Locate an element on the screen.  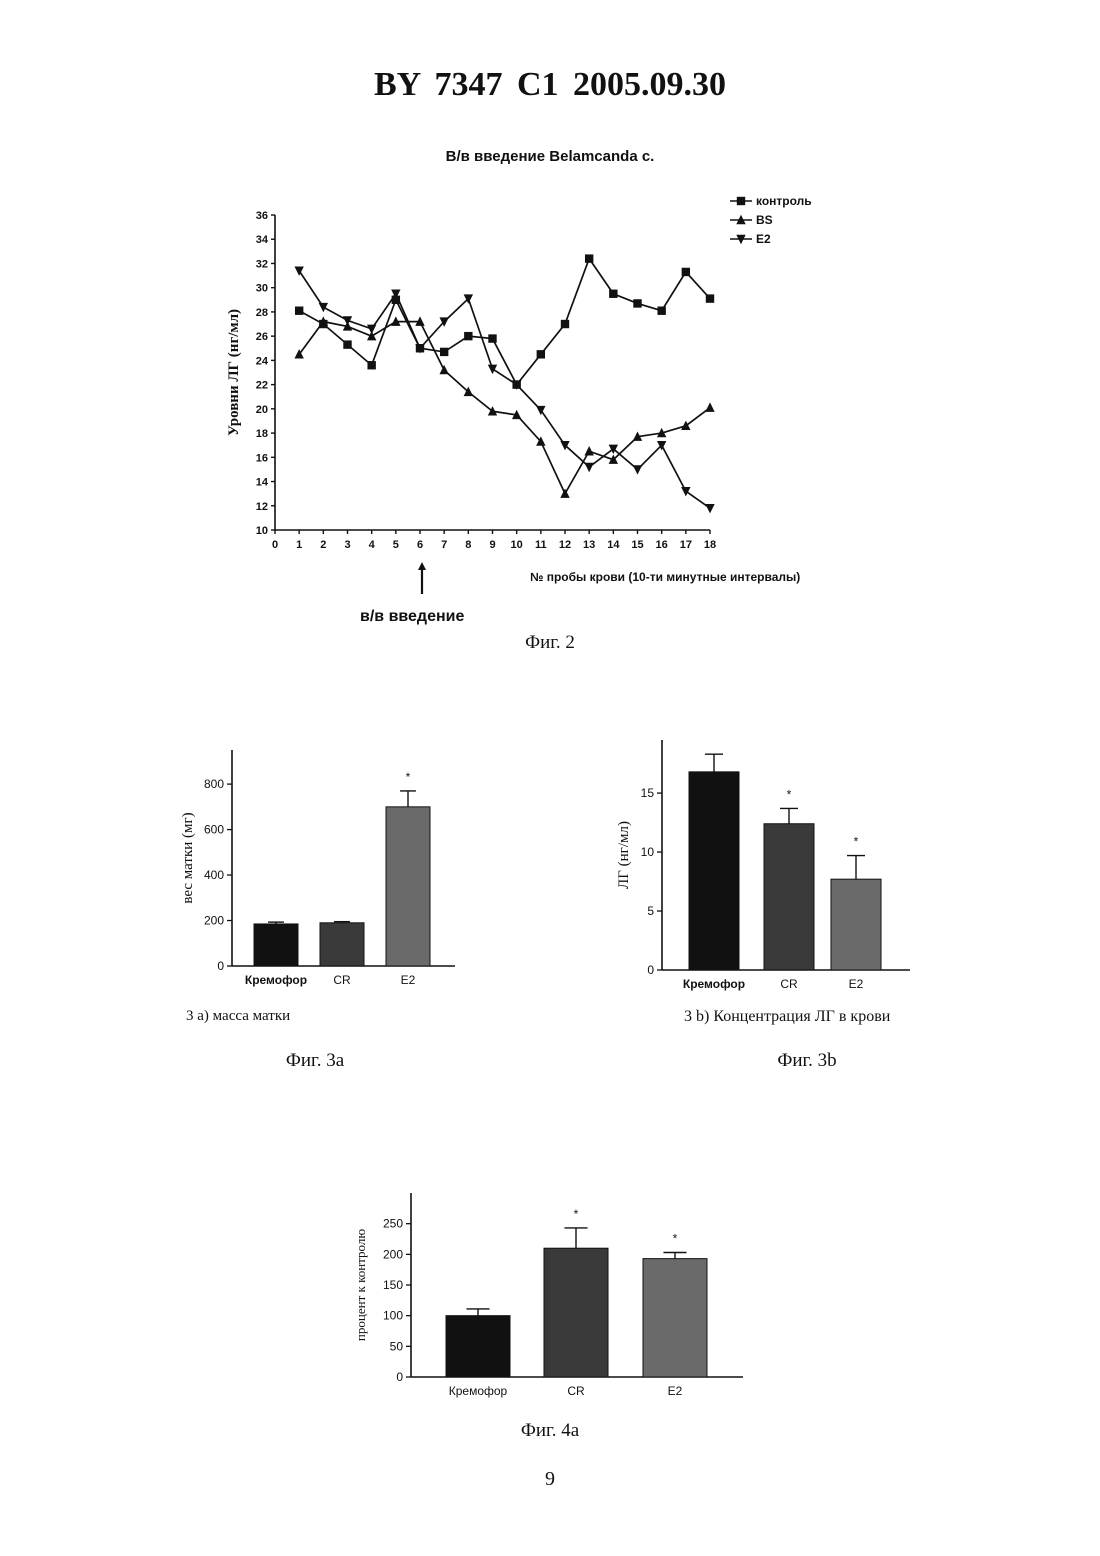
fig2-x-tick-label: 8 is located at coordinates (468, 545).